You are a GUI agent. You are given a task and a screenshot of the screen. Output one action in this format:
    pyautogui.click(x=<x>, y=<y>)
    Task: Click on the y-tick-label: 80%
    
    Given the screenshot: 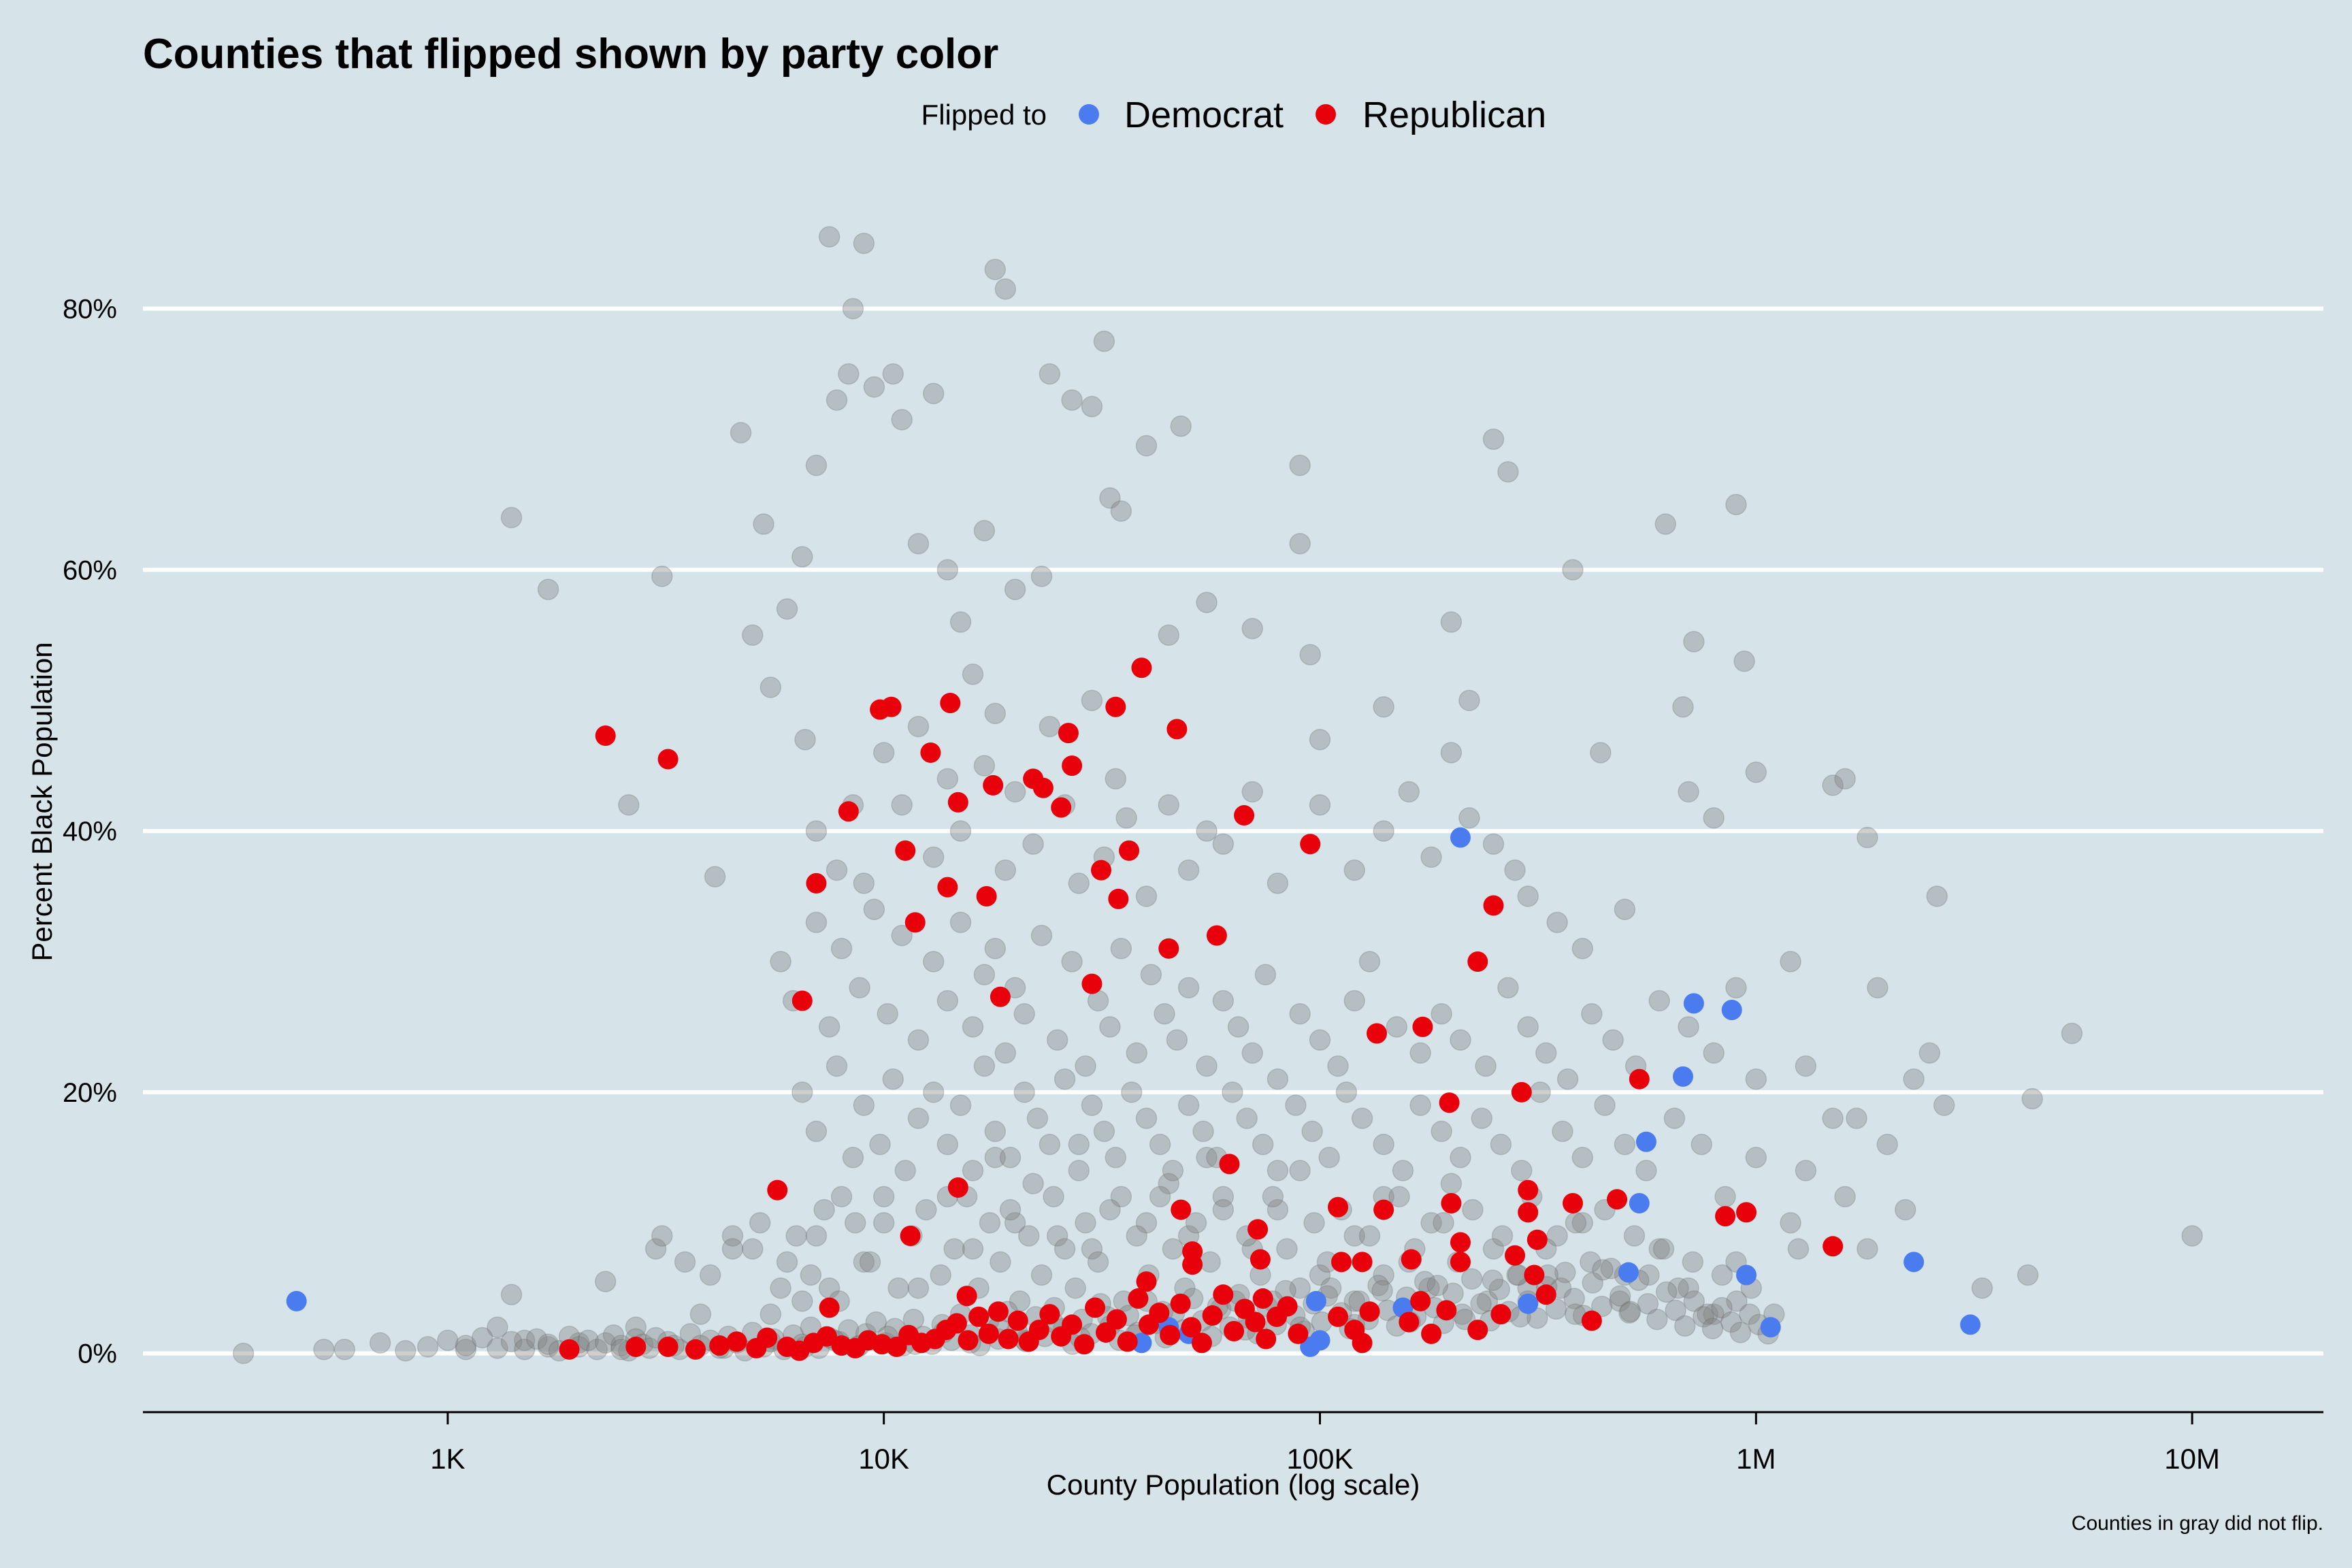 What is the action you would take?
    pyautogui.click(x=90, y=310)
    